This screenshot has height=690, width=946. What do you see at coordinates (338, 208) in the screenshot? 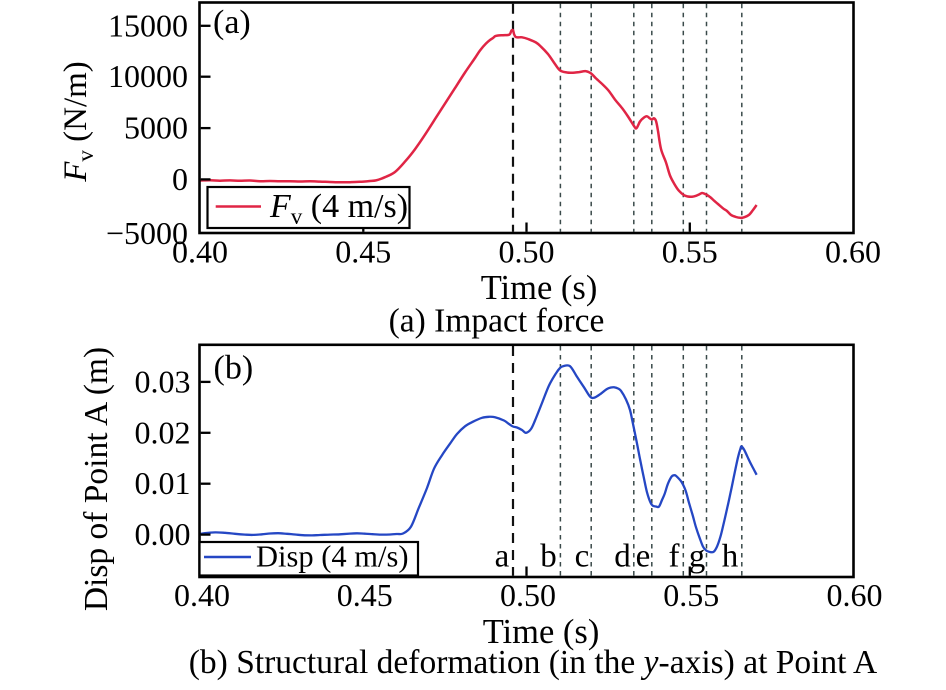
I see `svg-text: Fv (4 m/s)` at bounding box center [338, 208].